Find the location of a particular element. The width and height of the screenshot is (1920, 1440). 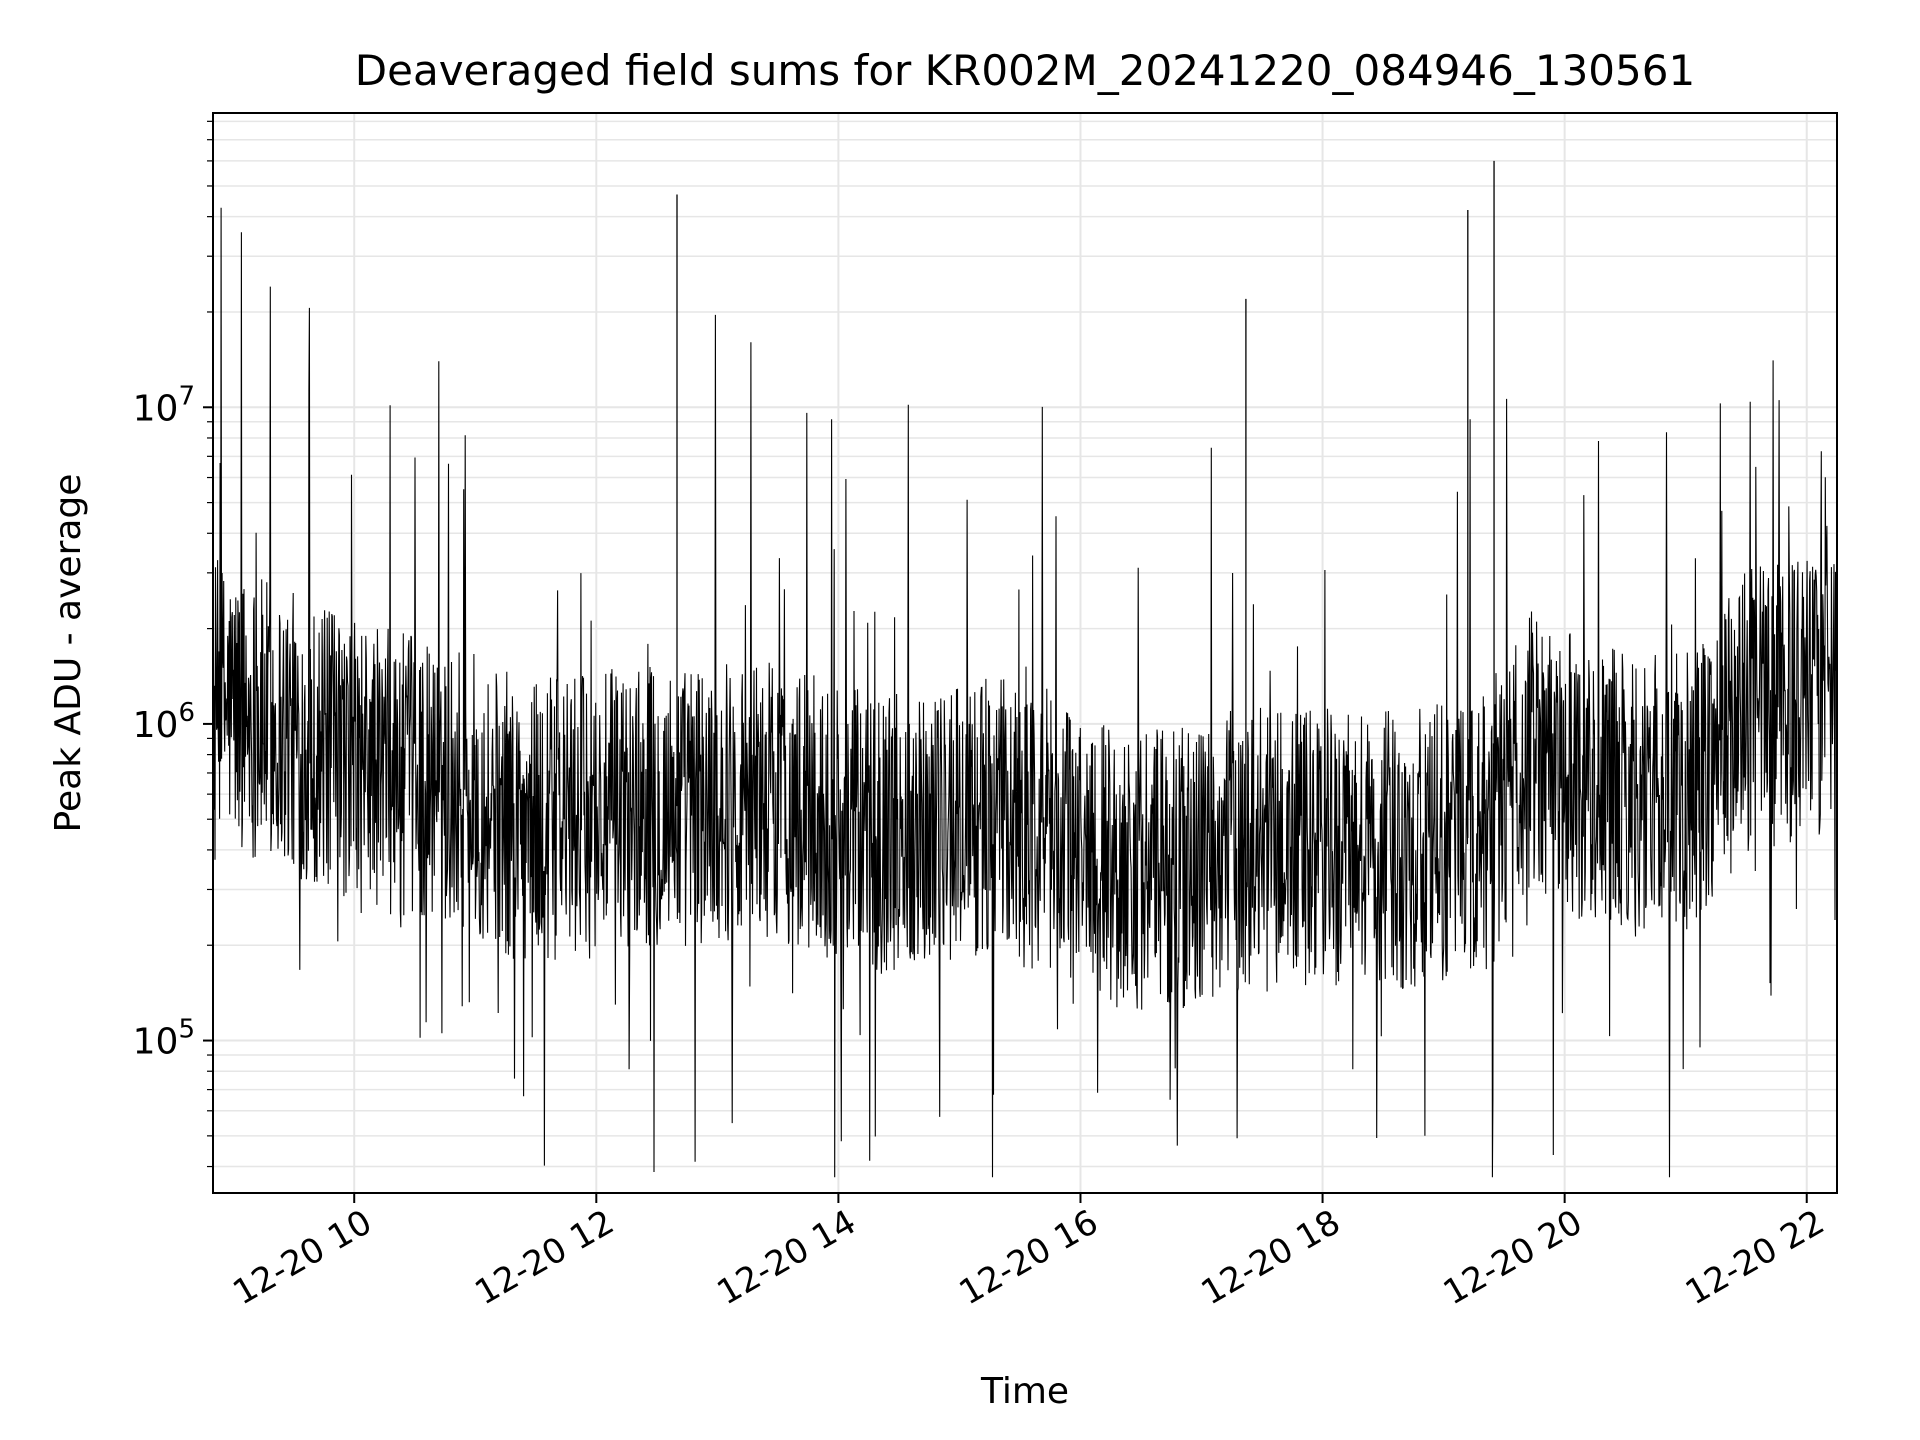

x-tick-label: 12-20 16 is located at coordinates (1029, 1257).